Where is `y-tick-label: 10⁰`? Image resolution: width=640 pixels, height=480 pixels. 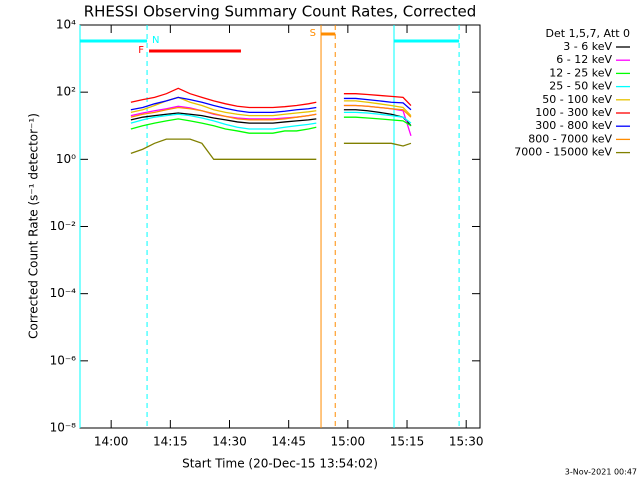
y-tick-label: 10⁰ is located at coordinates (66, 159).